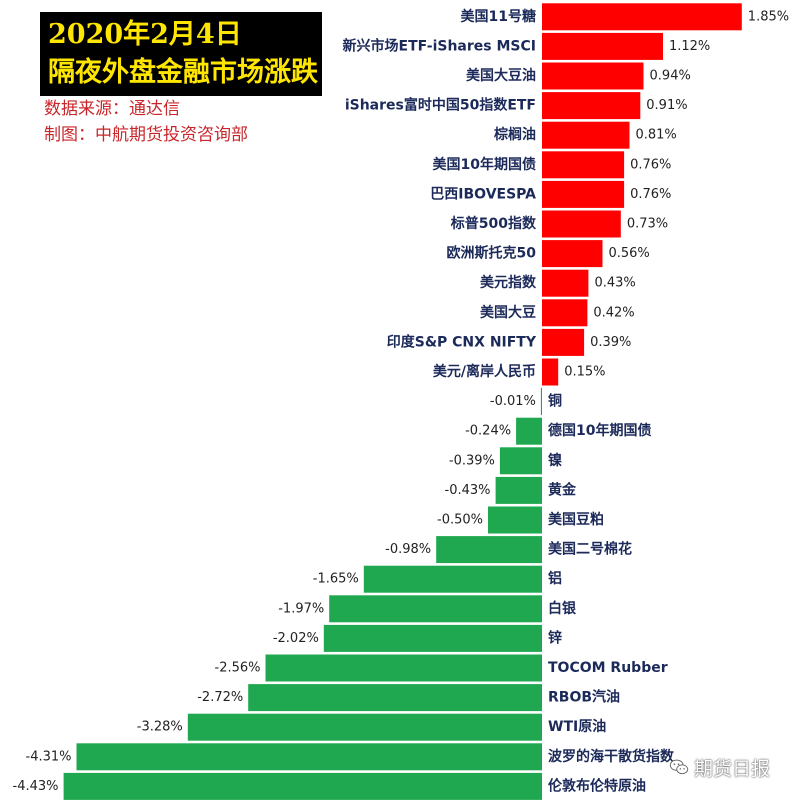 Image resolution: width=800 pixels, height=800 pixels. I want to click on value-label: 0.42%, so click(613, 312).